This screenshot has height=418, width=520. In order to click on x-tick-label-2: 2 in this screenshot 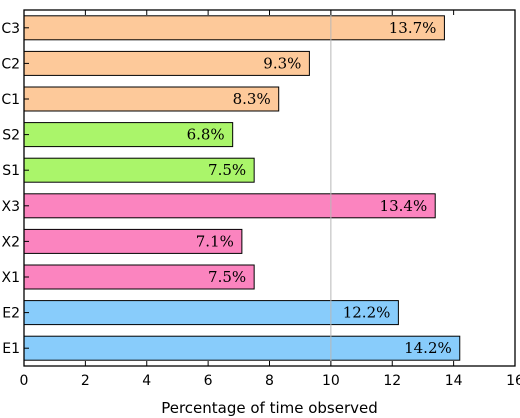, I will do `click(85, 381)`.